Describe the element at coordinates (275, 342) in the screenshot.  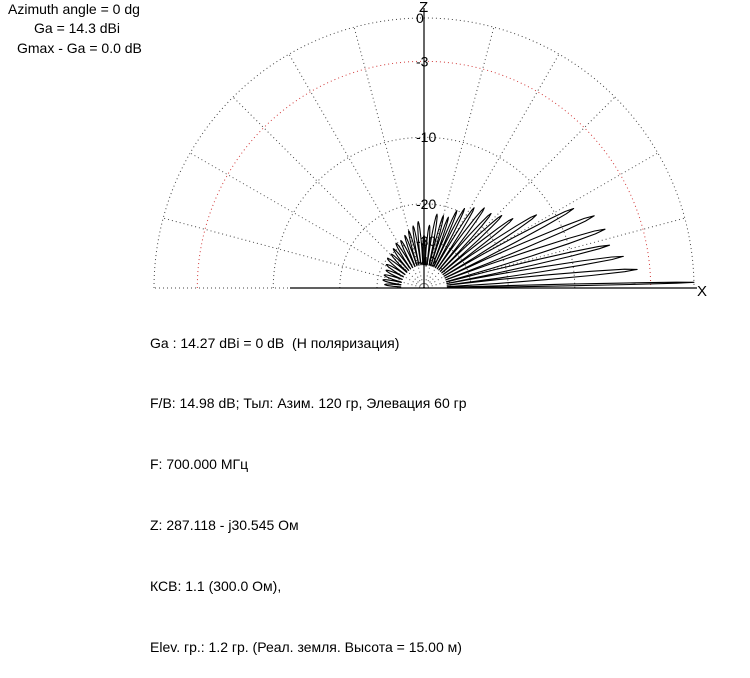
I see `info-gain-line: Ga : 14.27 dBi = 0 dB (H поляризация)` at that location.